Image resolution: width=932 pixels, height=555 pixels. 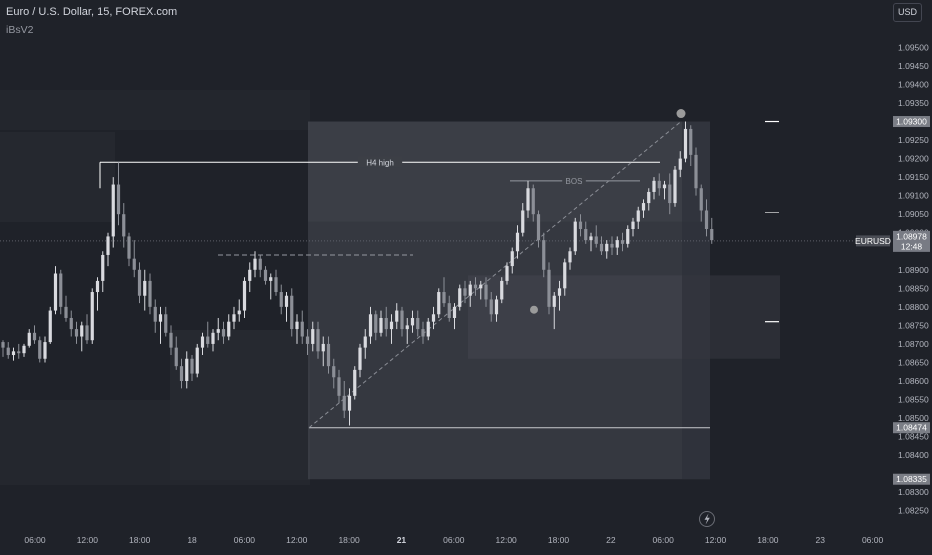 I want to click on y-tick-label: 1.09050, so click(x=913, y=214).